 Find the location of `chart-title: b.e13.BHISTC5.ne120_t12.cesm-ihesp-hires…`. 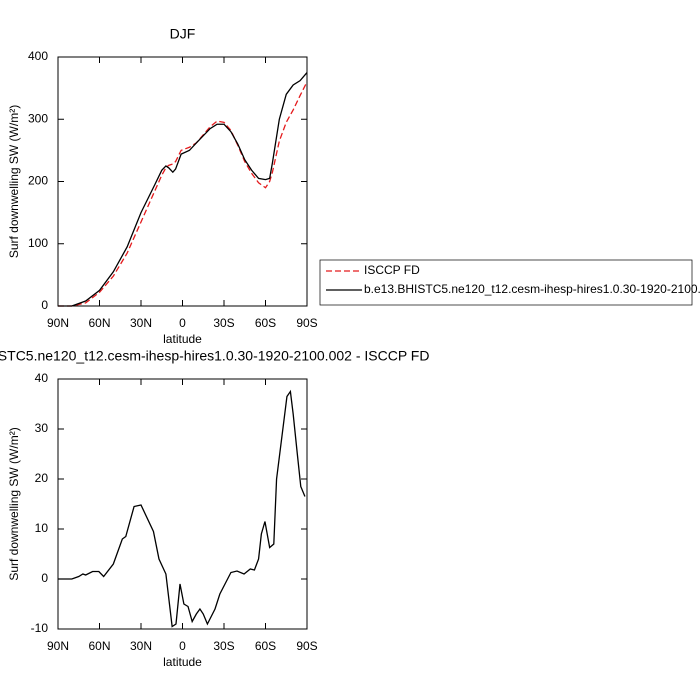

chart-title: b.e13.BHISTC5.ne120_t12.cesm-ihesp-hires… is located at coordinates (214, 356).